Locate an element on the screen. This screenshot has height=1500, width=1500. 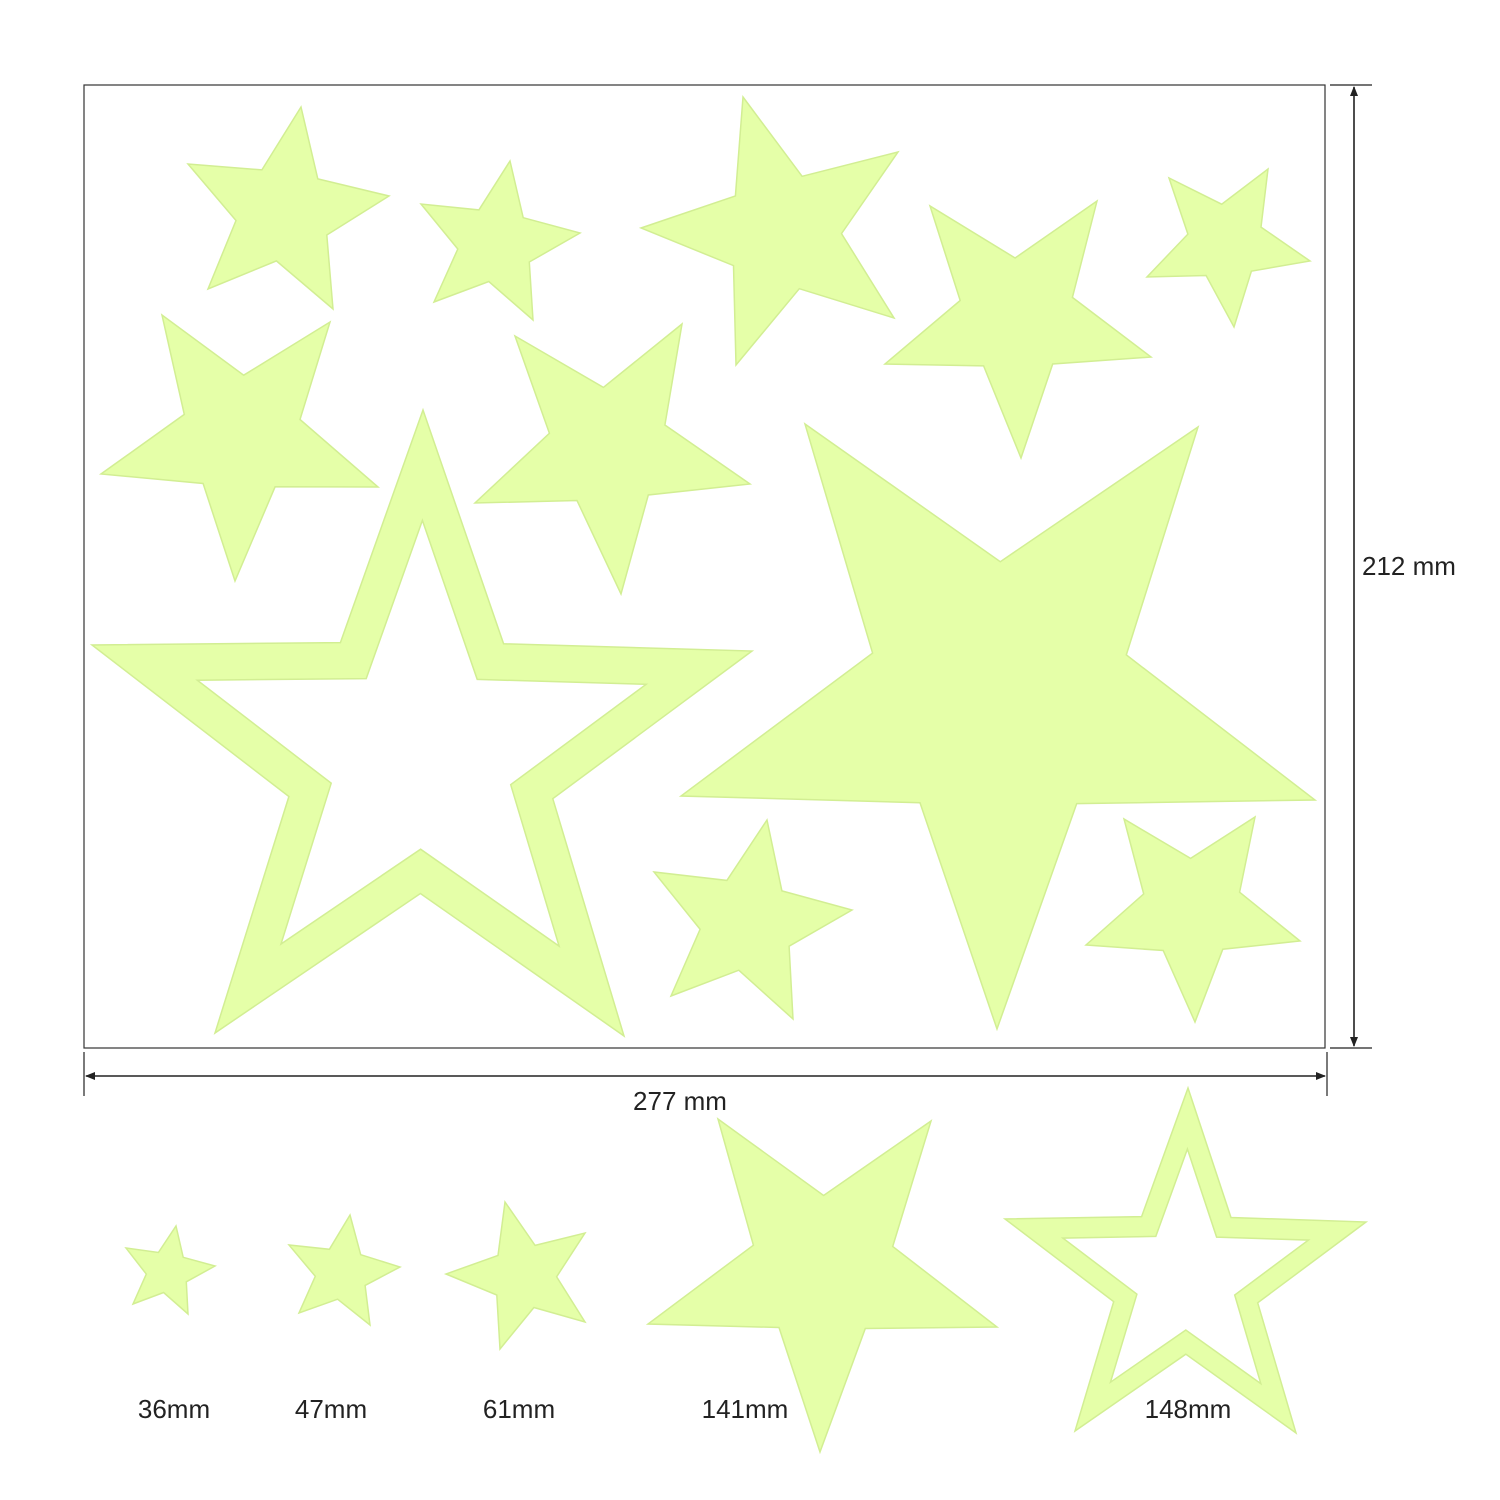
star-sample-148mm is located at coordinates (1185, 1260).